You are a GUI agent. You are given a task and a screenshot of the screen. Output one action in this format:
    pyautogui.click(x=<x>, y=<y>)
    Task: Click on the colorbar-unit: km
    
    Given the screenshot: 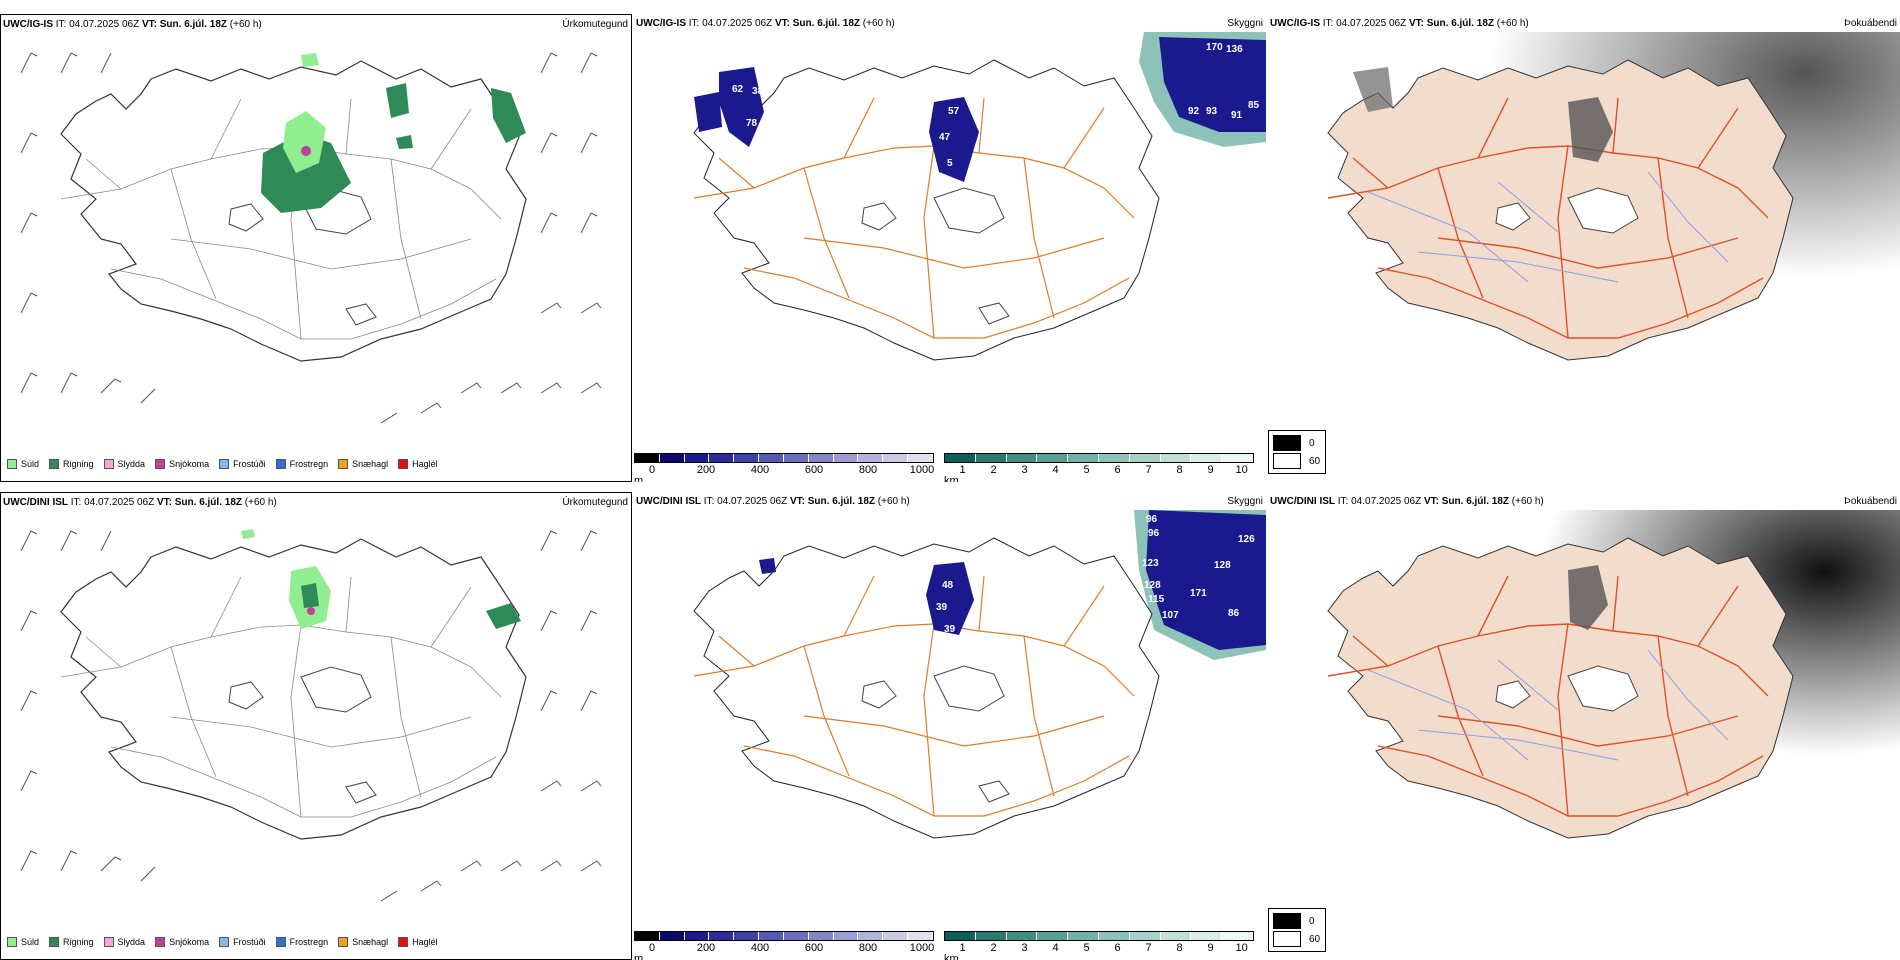 What is the action you would take?
    pyautogui.click(x=951, y=478)
    